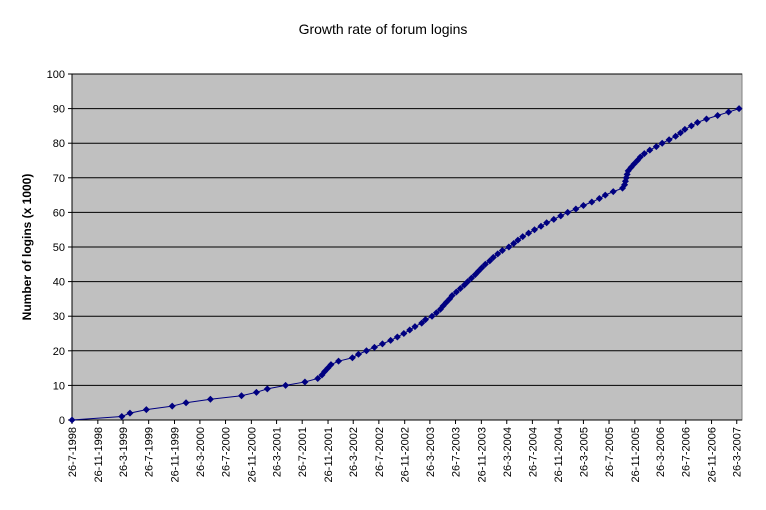 Image resolution: width=766 pixels, height=510 pixels. Describe the element at coordinates (482, 454) in the screenshot. I see `x-tick-label: 26-11-2003` at that location.